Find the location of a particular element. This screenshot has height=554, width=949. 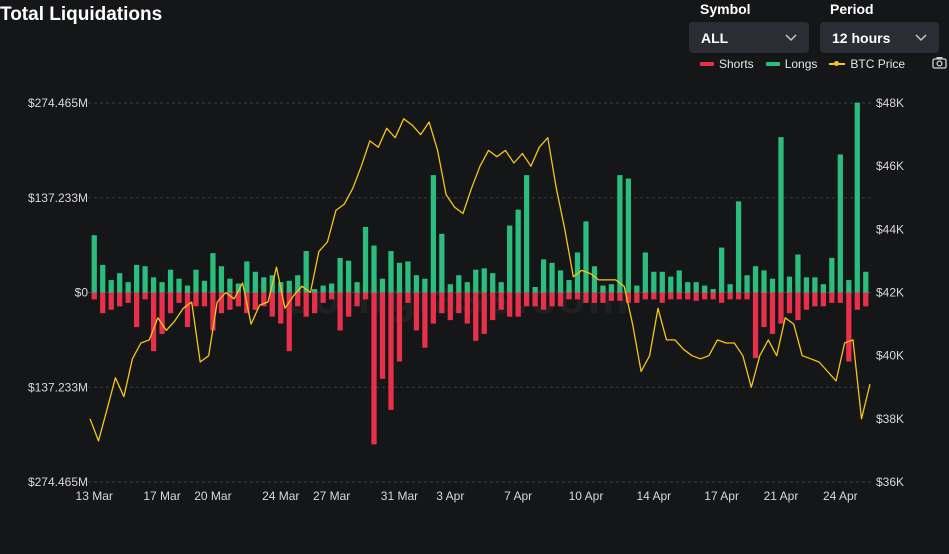

legend-btc-price: BTC Price is located at coordinates (867, 64).